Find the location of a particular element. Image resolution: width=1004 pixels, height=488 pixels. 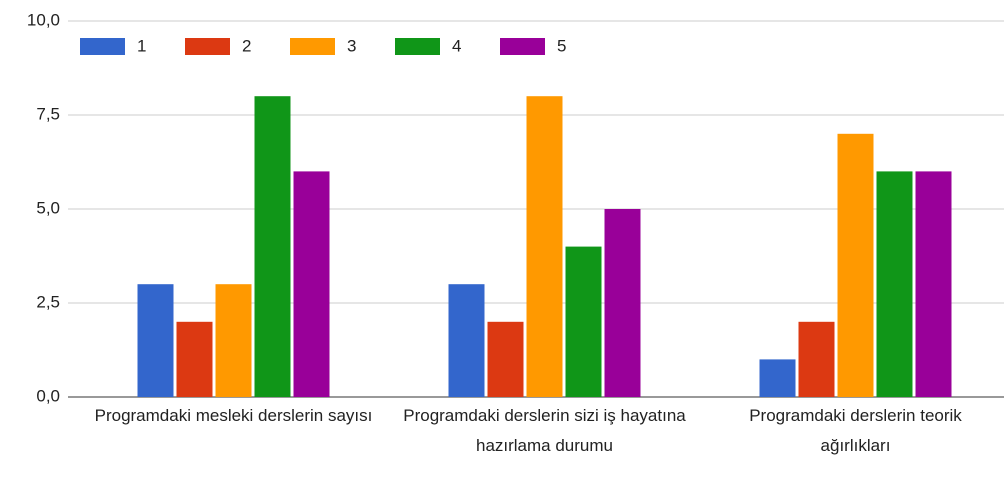

x-tick-label-line: Programdaki derslerin sizi iş hayatına is located at coordinates (544, 415).